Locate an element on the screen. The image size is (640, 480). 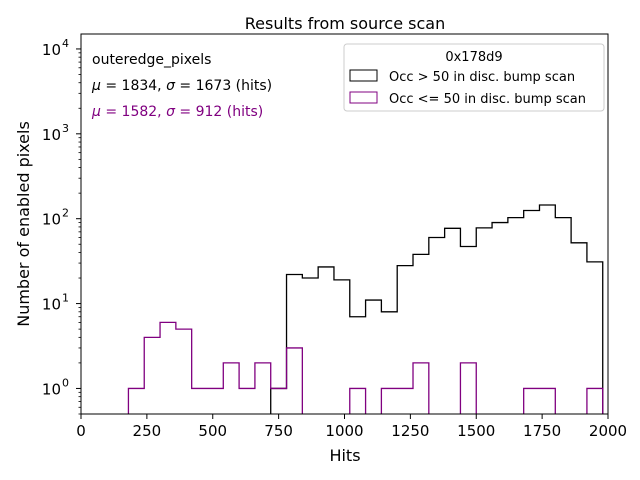
x-tick-label: 250 is located at coordinates (147, 431).